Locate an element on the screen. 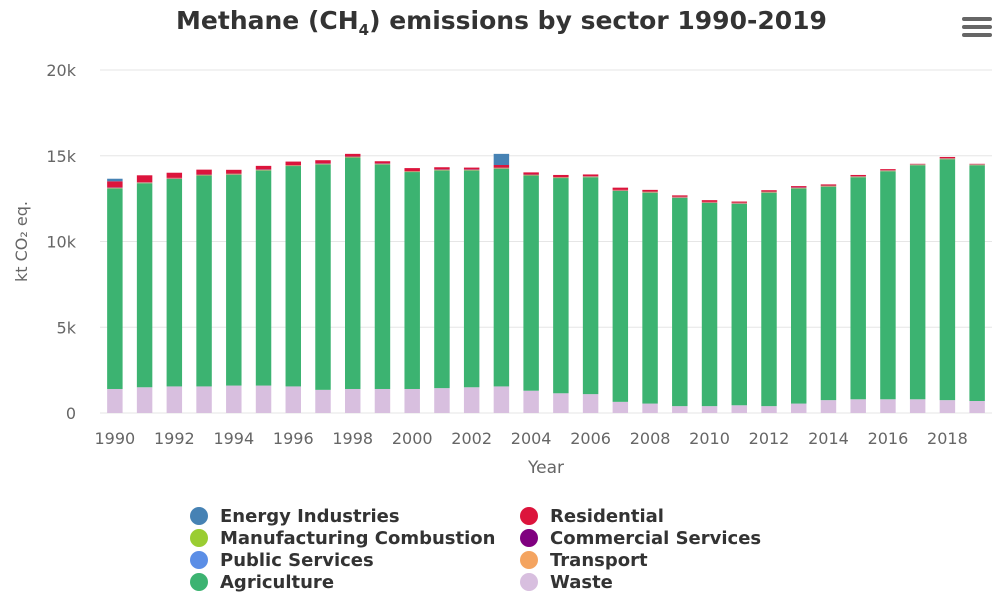 This screenshot has height=600, width=1003. x-tick-label: 1998 is located at coordinates (352, 438).